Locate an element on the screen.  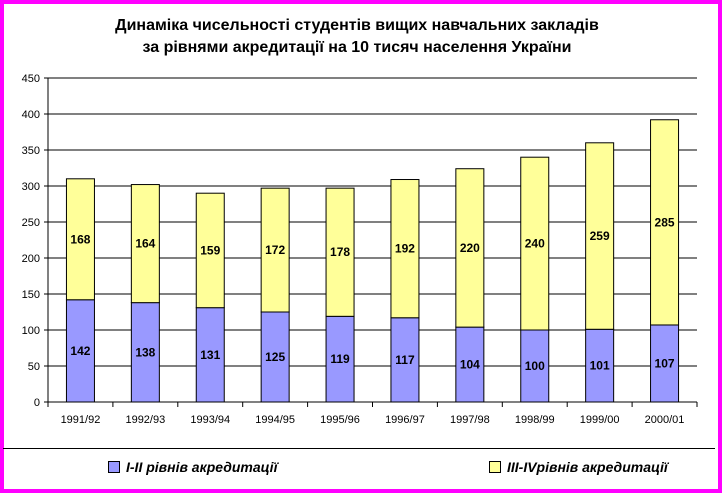
y-tick-label: 400 is located at coordinates (31, 115).